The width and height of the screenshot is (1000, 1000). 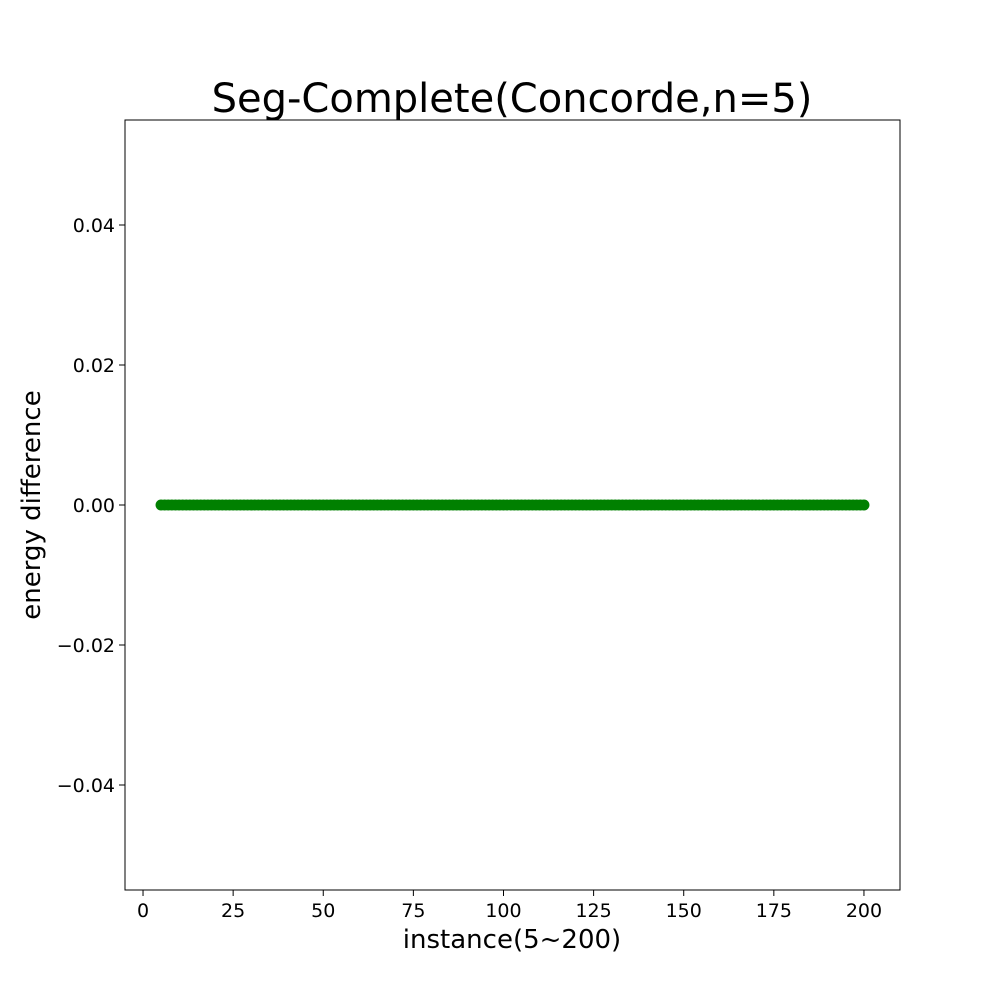 What do you see at coordinates (94, 366) in the screenshot?
I see `y-tick-label: 0.02` at bounding box center [94, 366].